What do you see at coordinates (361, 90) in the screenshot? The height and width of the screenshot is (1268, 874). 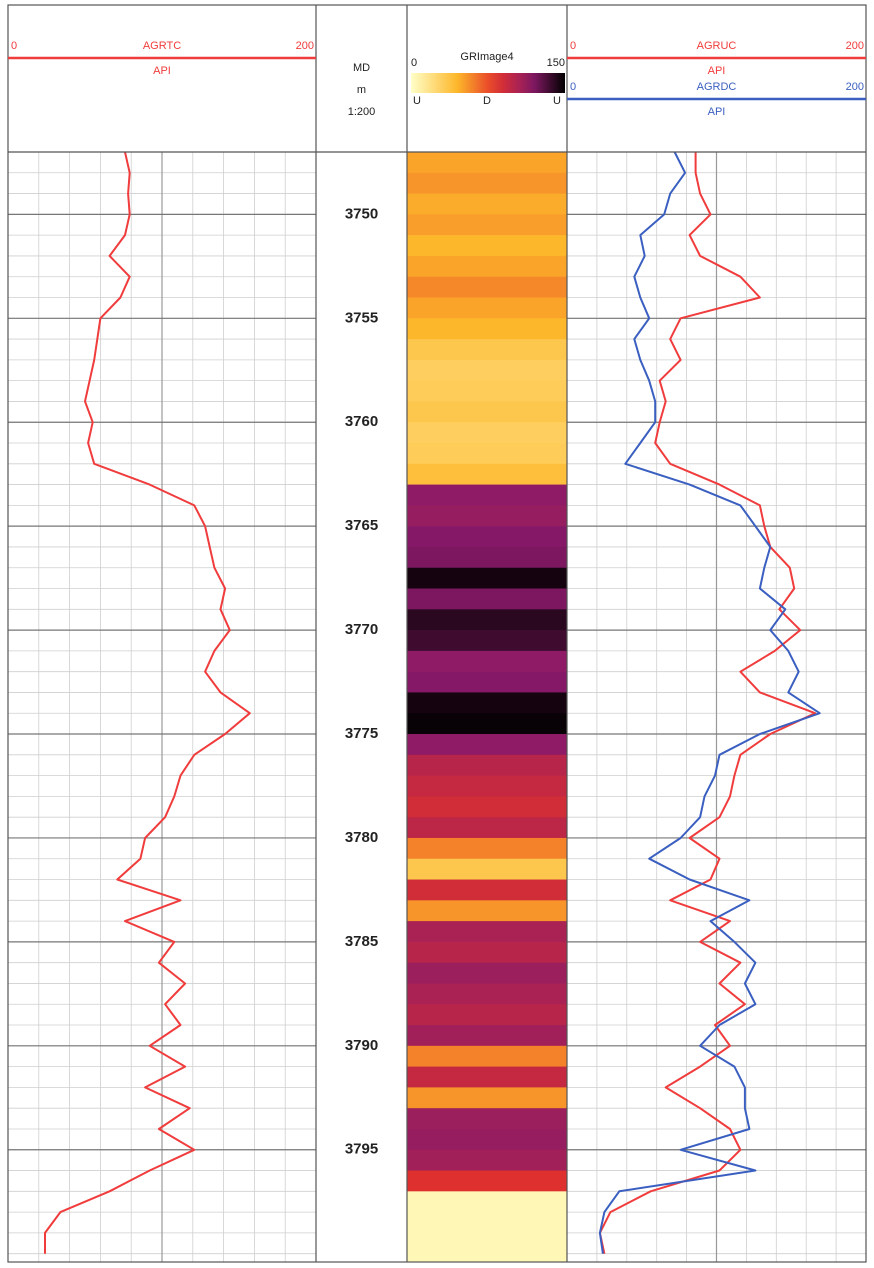 I see `depth-unit: m` at bounding box center [361, 90].